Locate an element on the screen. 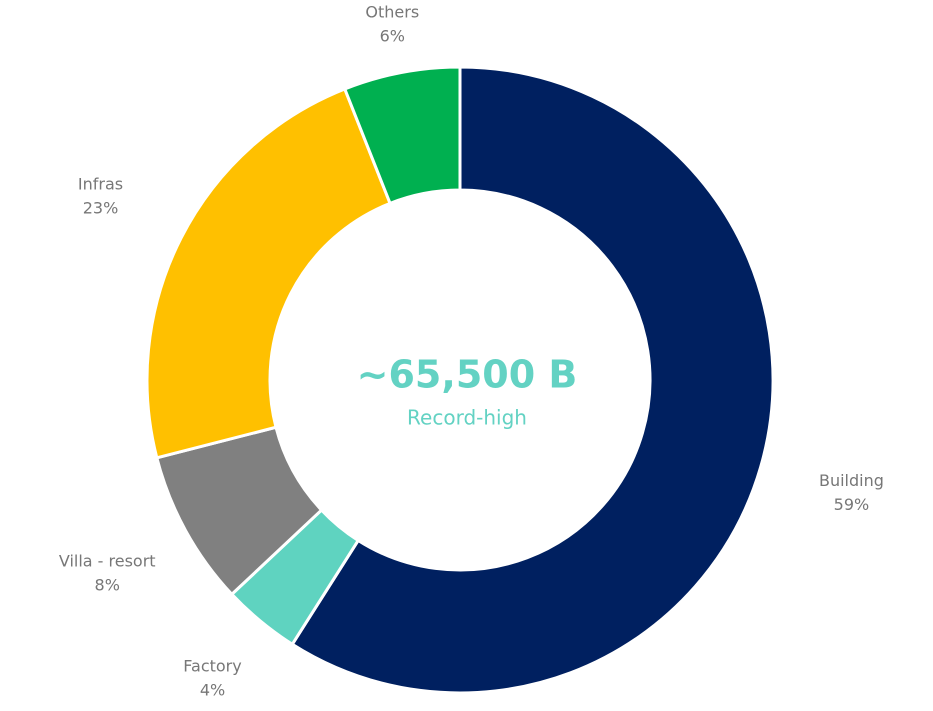  slice-label: Infras is located at coordinates (100, 183).